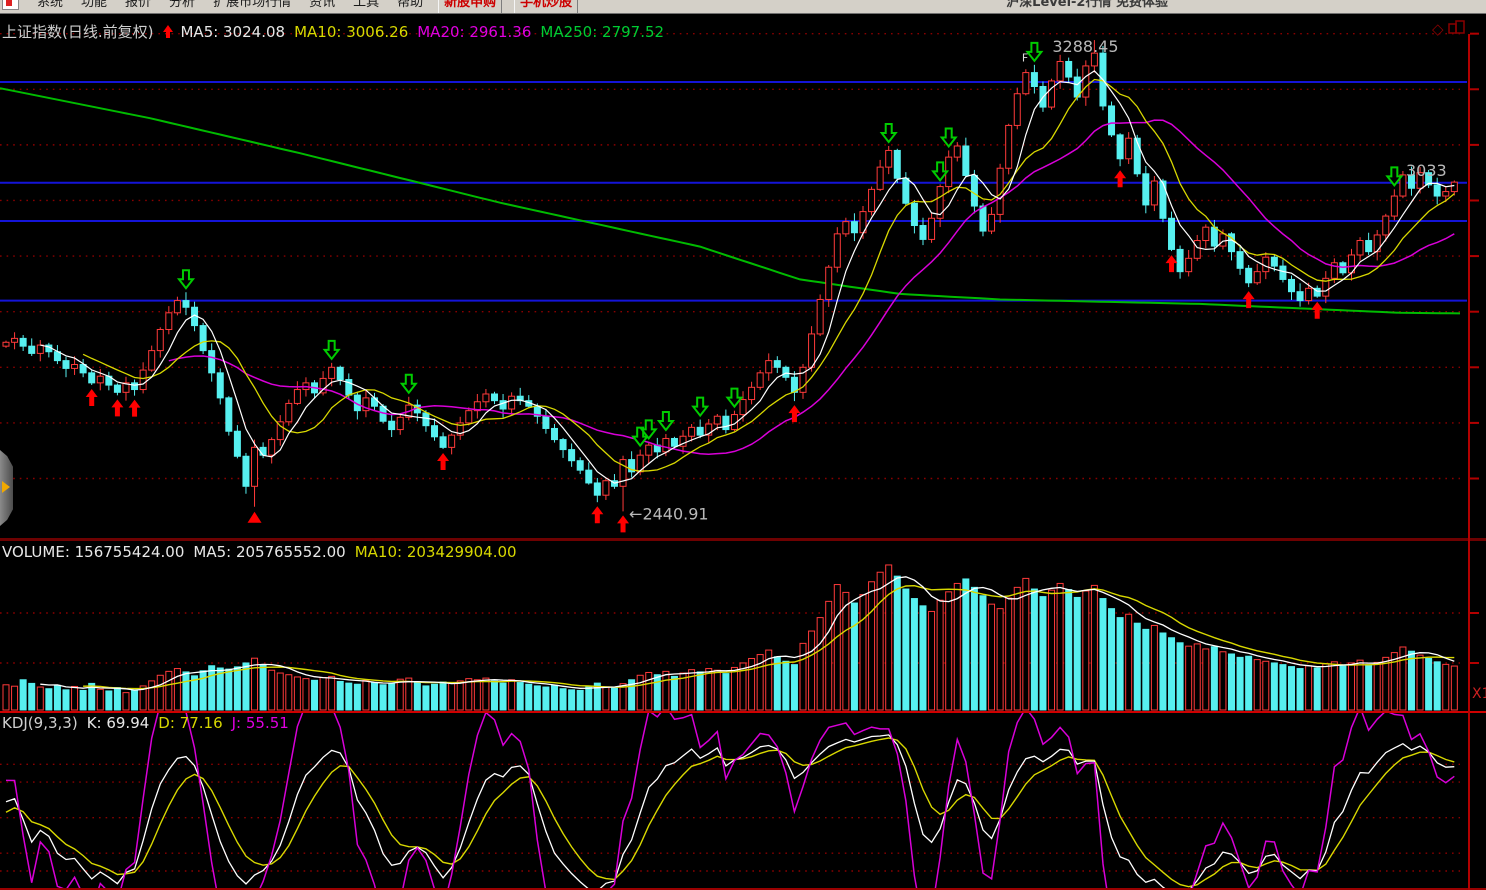 The image size is (1486, 890). I want to click on capitulation-marker, so click(254, 517).